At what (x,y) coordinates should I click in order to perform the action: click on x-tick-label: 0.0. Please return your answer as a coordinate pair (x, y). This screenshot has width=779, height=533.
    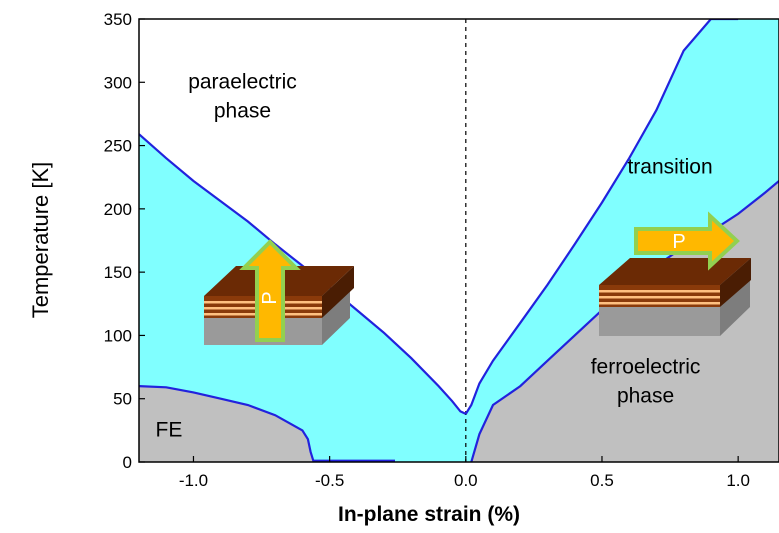
    Looking at the image, I should click on (466, 480).